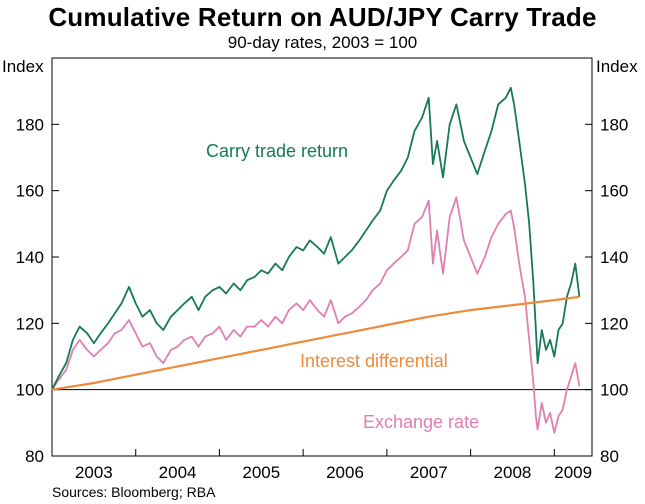 This screenshot has height=504, width=645. Describe the element at coordinates (322, 17) in the screenshot. I see `chart-title: Cumulative Return on AUD/JPY Carry Trade` at that location.